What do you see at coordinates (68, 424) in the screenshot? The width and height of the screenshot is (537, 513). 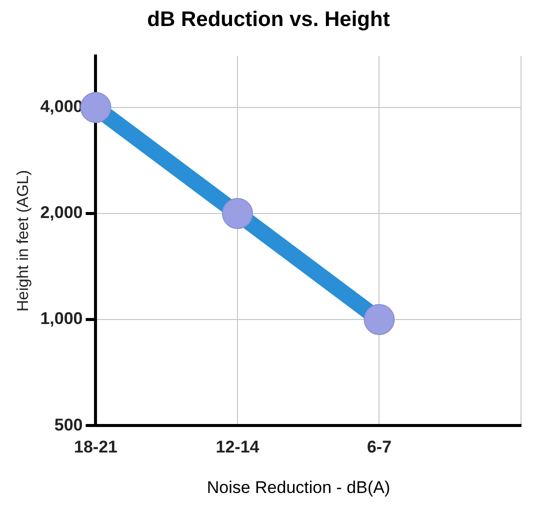 I see `y-tick-label: 500` at bounding box center [68, 424].